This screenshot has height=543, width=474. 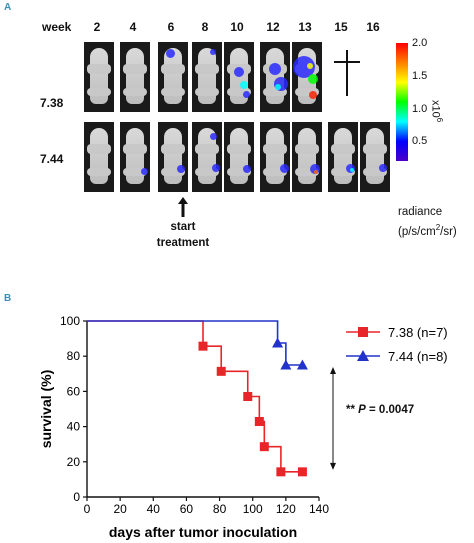 I want to click on bracket-arrow-top, so click(x=333, y=370).